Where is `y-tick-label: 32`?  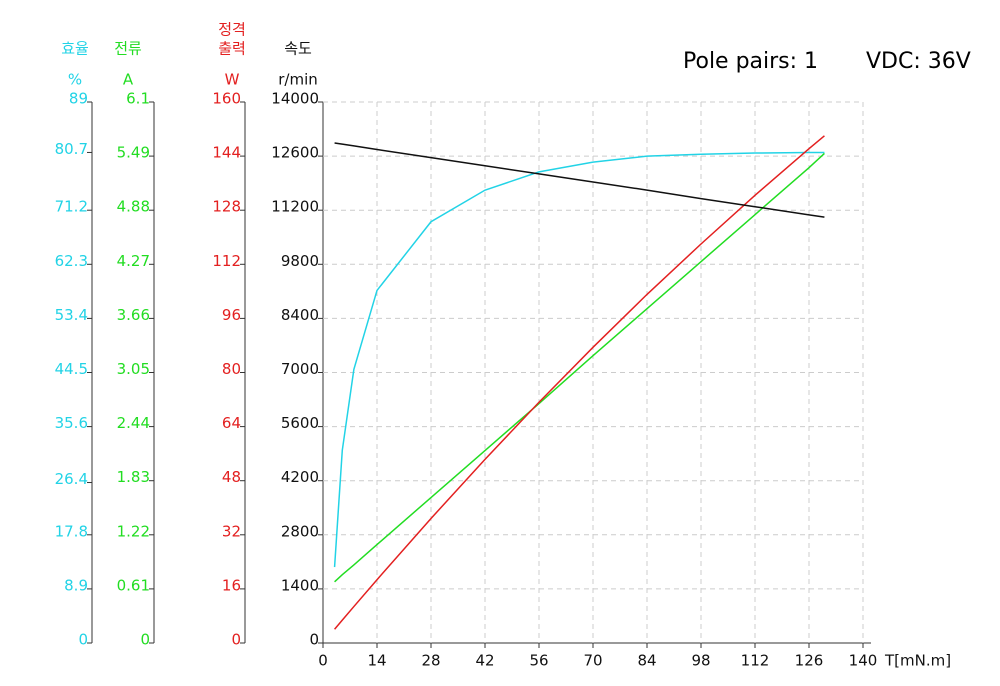 y-tick-label: 32 is located at coordinates (231, 531).